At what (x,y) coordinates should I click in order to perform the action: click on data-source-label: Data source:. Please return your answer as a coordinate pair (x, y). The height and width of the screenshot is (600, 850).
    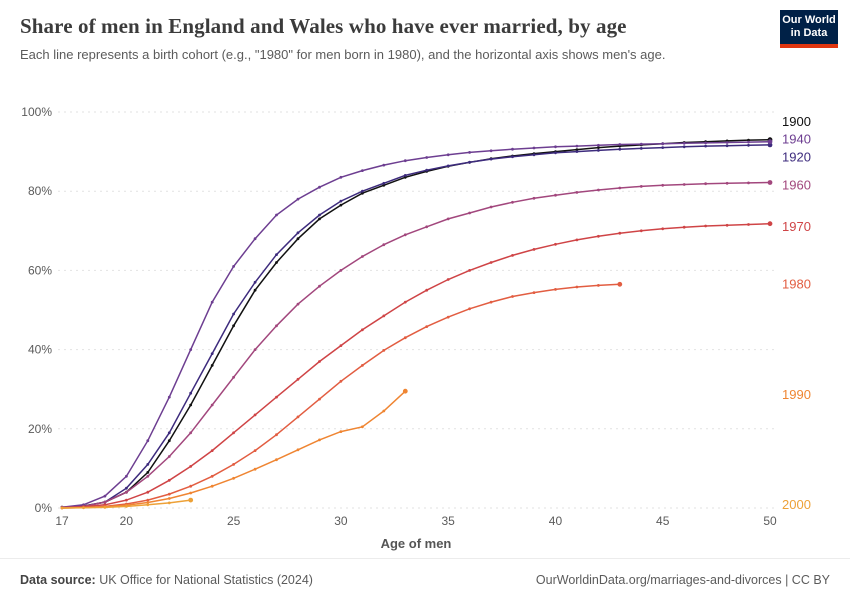
    Looking at the image, I should click on (58, 579).